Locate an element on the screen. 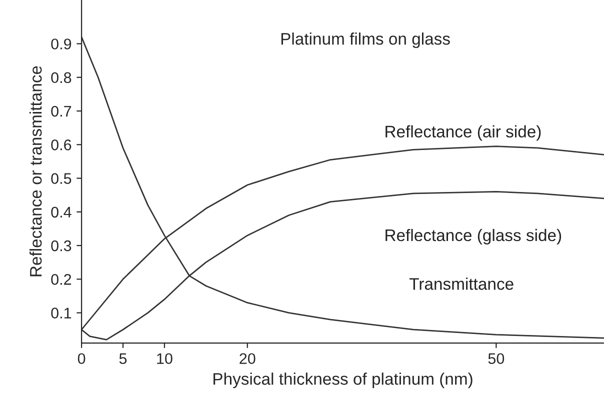 The width and height of the screenshot is (604, 406). y-tick-label: 0.5 is located at coordinates (61, 178).